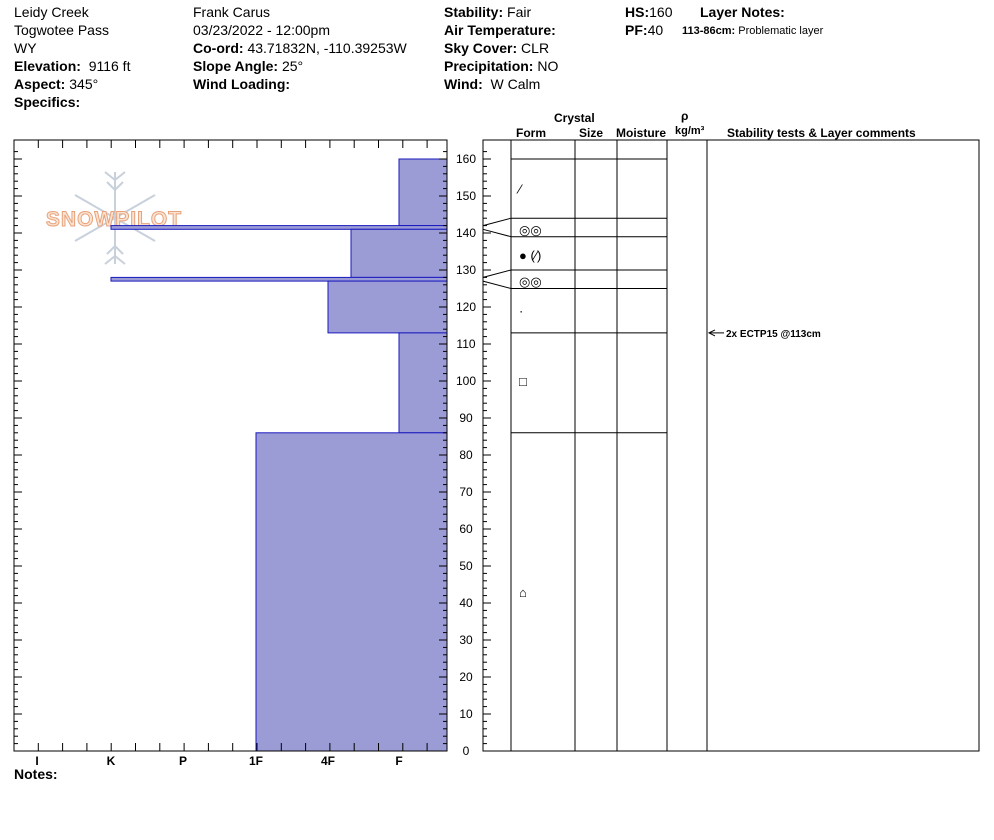  What do you see at coordinates (685, 116) in the screenshot?
I see `rho-header: ρ` at bounding box center [685, 116].